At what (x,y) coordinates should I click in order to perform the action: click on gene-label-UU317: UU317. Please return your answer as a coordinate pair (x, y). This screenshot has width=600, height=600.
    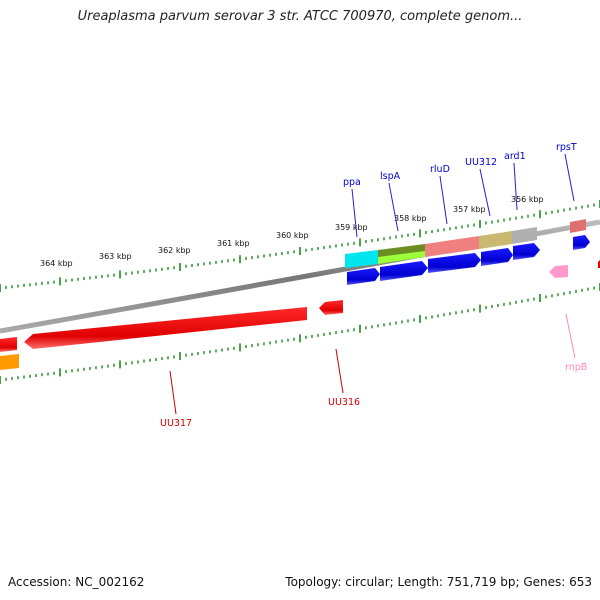
    Looking at the image, I should click on (176, 423).